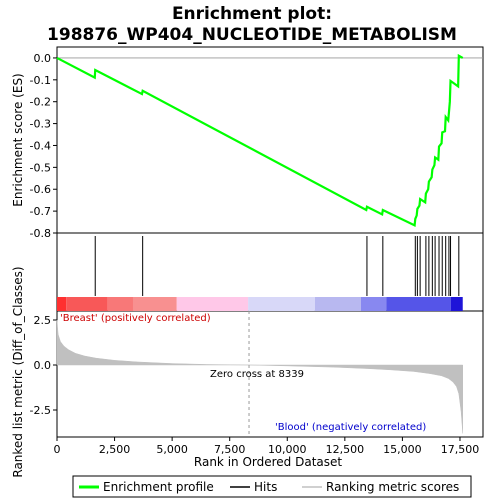  Describe the element at coordinates (265, 487) in the screenshot. I see `legend-hits-label: Hits` at that location.